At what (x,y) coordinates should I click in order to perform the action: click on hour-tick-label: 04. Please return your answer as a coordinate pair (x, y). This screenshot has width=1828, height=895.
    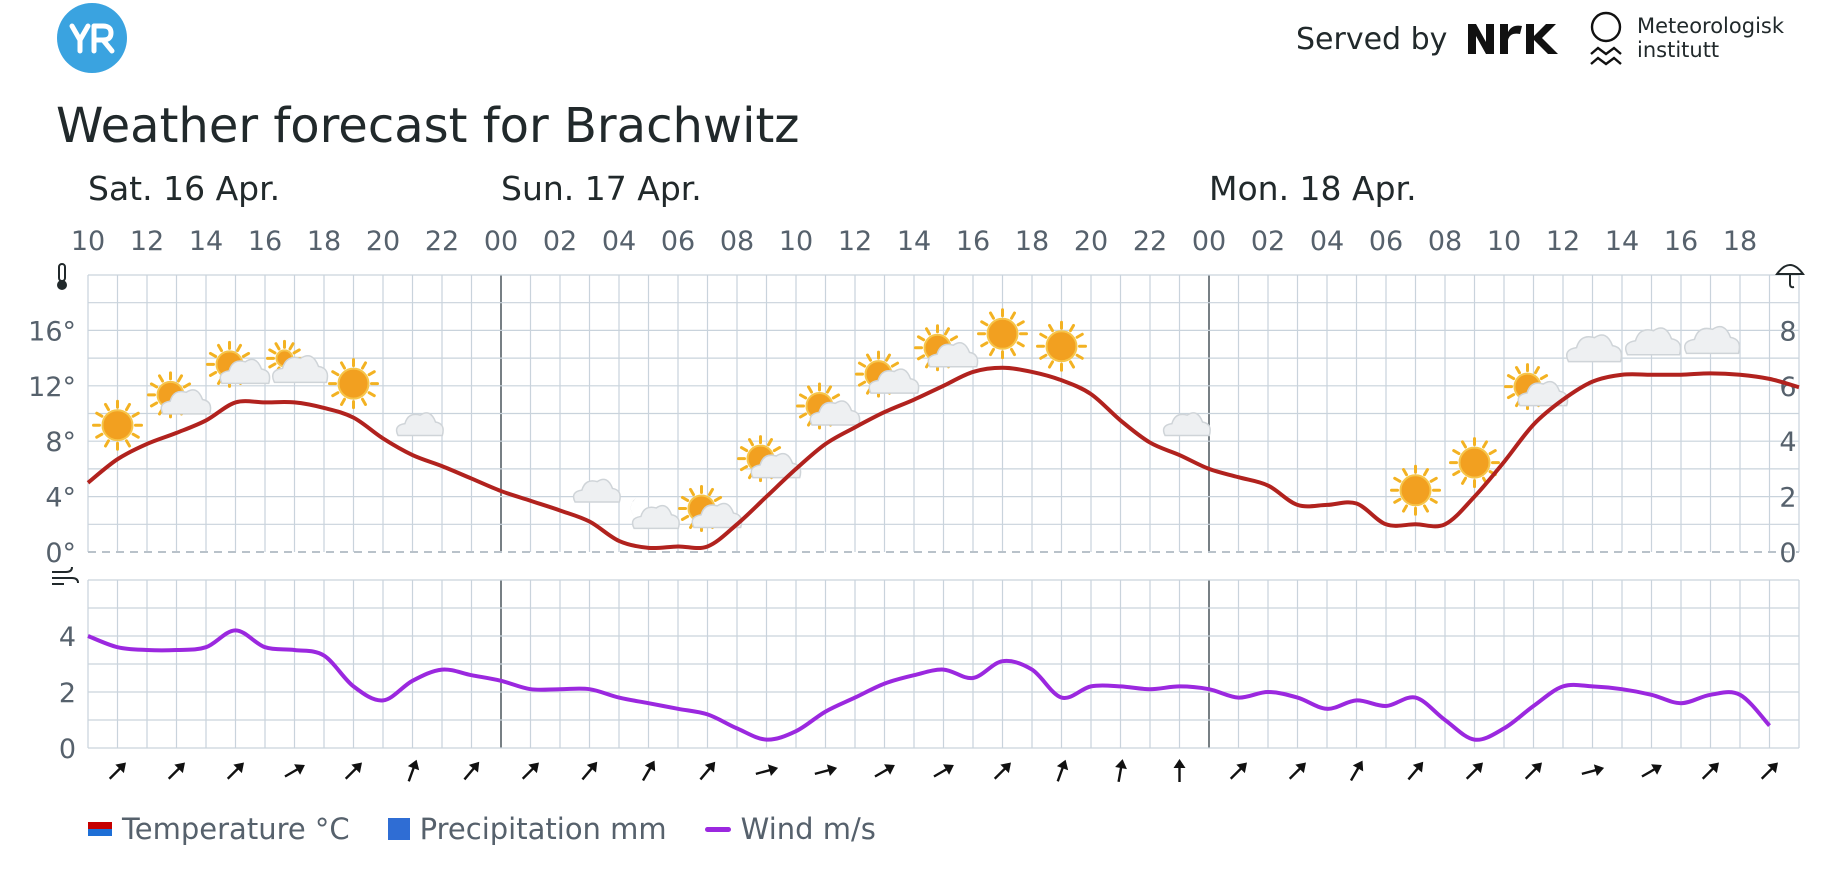
    Looking at the image, I should click on (1327, 241).